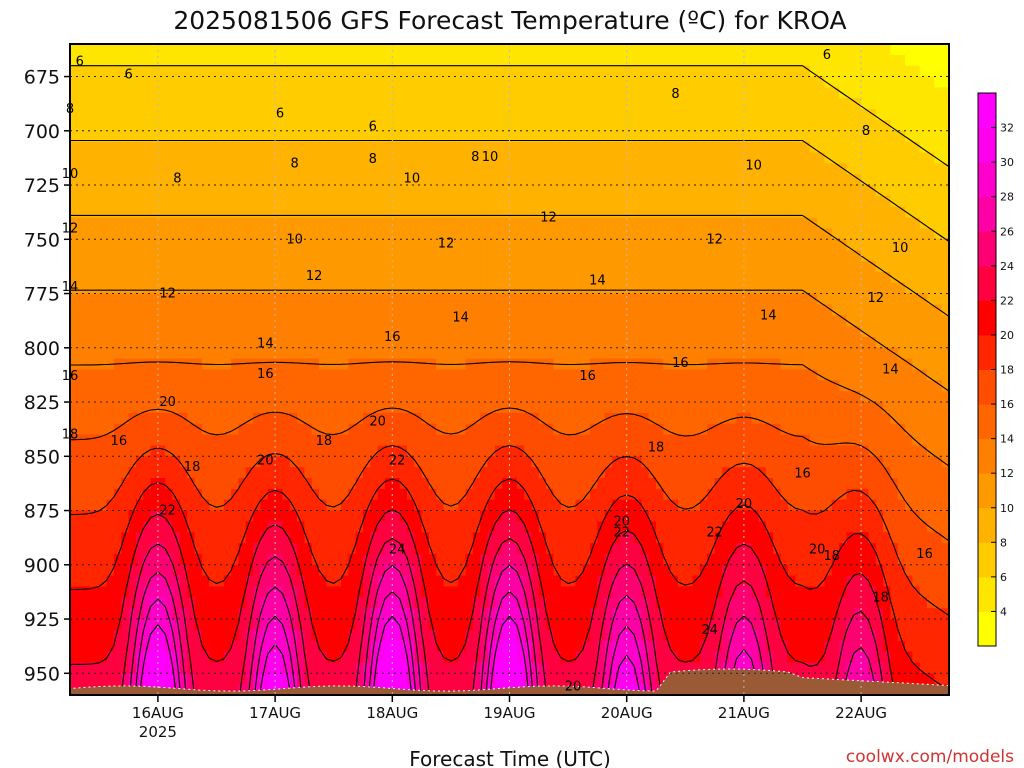 The image size is (1024, 768). I want to click on y-tick-label: 925, so click(42, 620).